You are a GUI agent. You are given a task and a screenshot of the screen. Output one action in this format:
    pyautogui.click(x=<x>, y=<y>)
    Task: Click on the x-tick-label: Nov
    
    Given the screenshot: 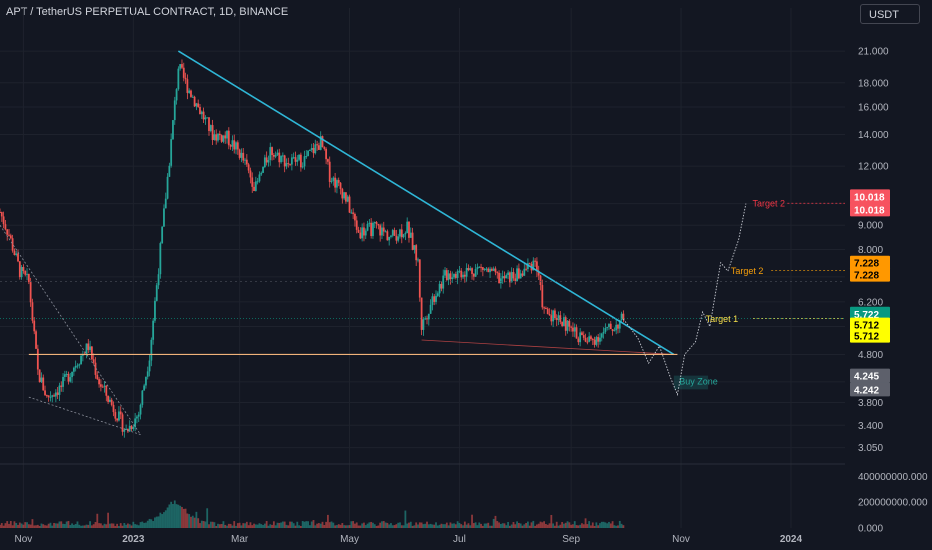 What is the action you would take?
    pyautogui.click(x=24, y=539)
    